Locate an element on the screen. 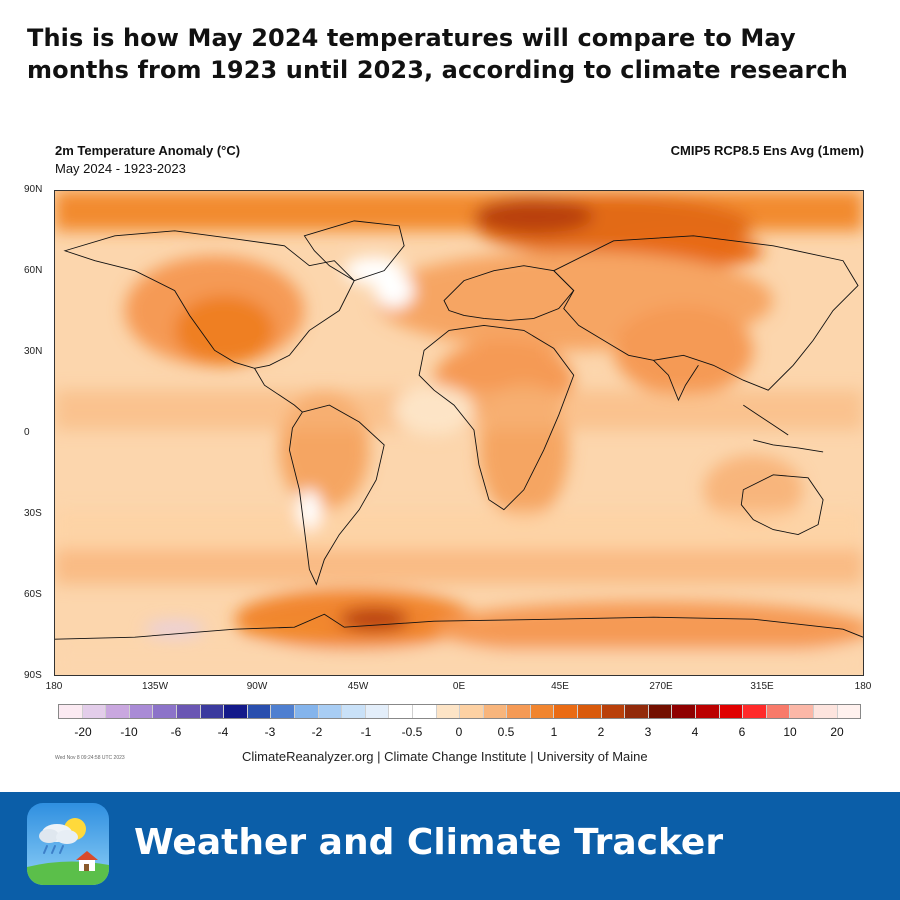 The image size is (900, 900). colorbar-label: -20 is located at coordinates (83, 732).